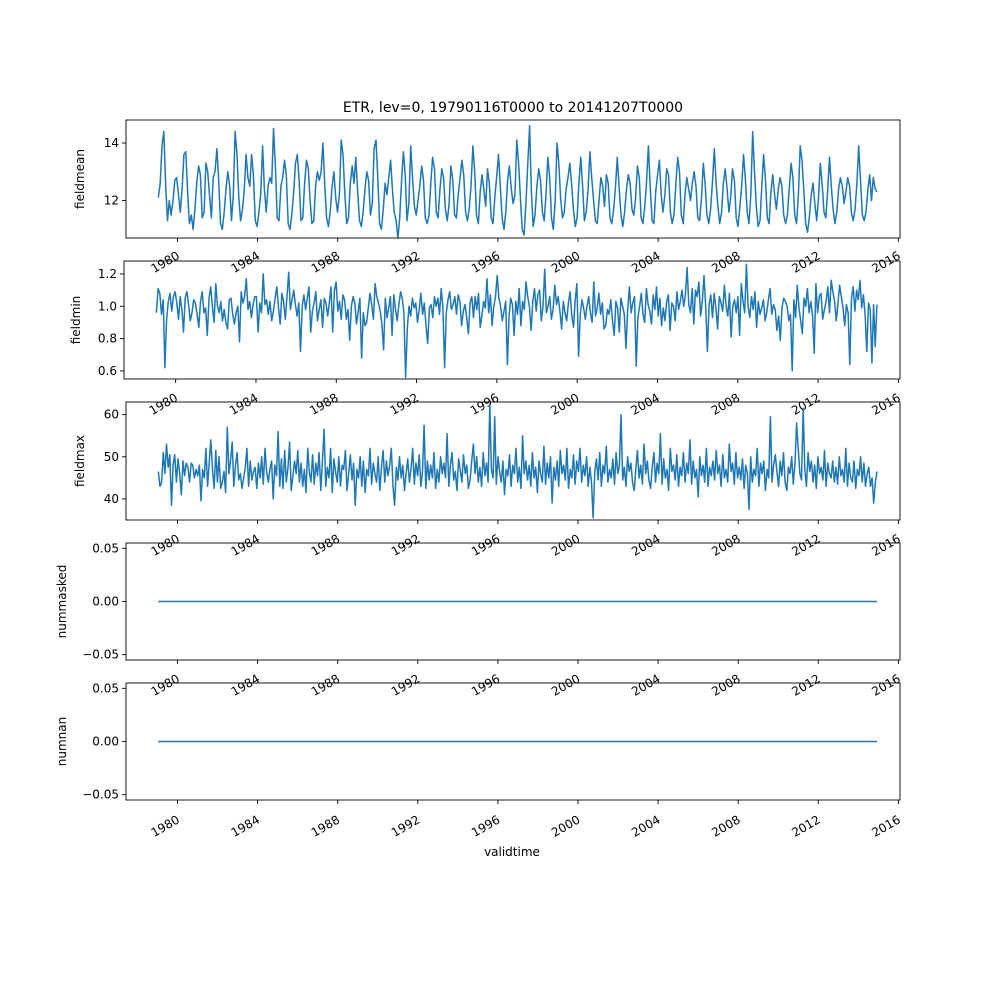  I want to click on y-axis-label: fieldmin, so click(76, 320).